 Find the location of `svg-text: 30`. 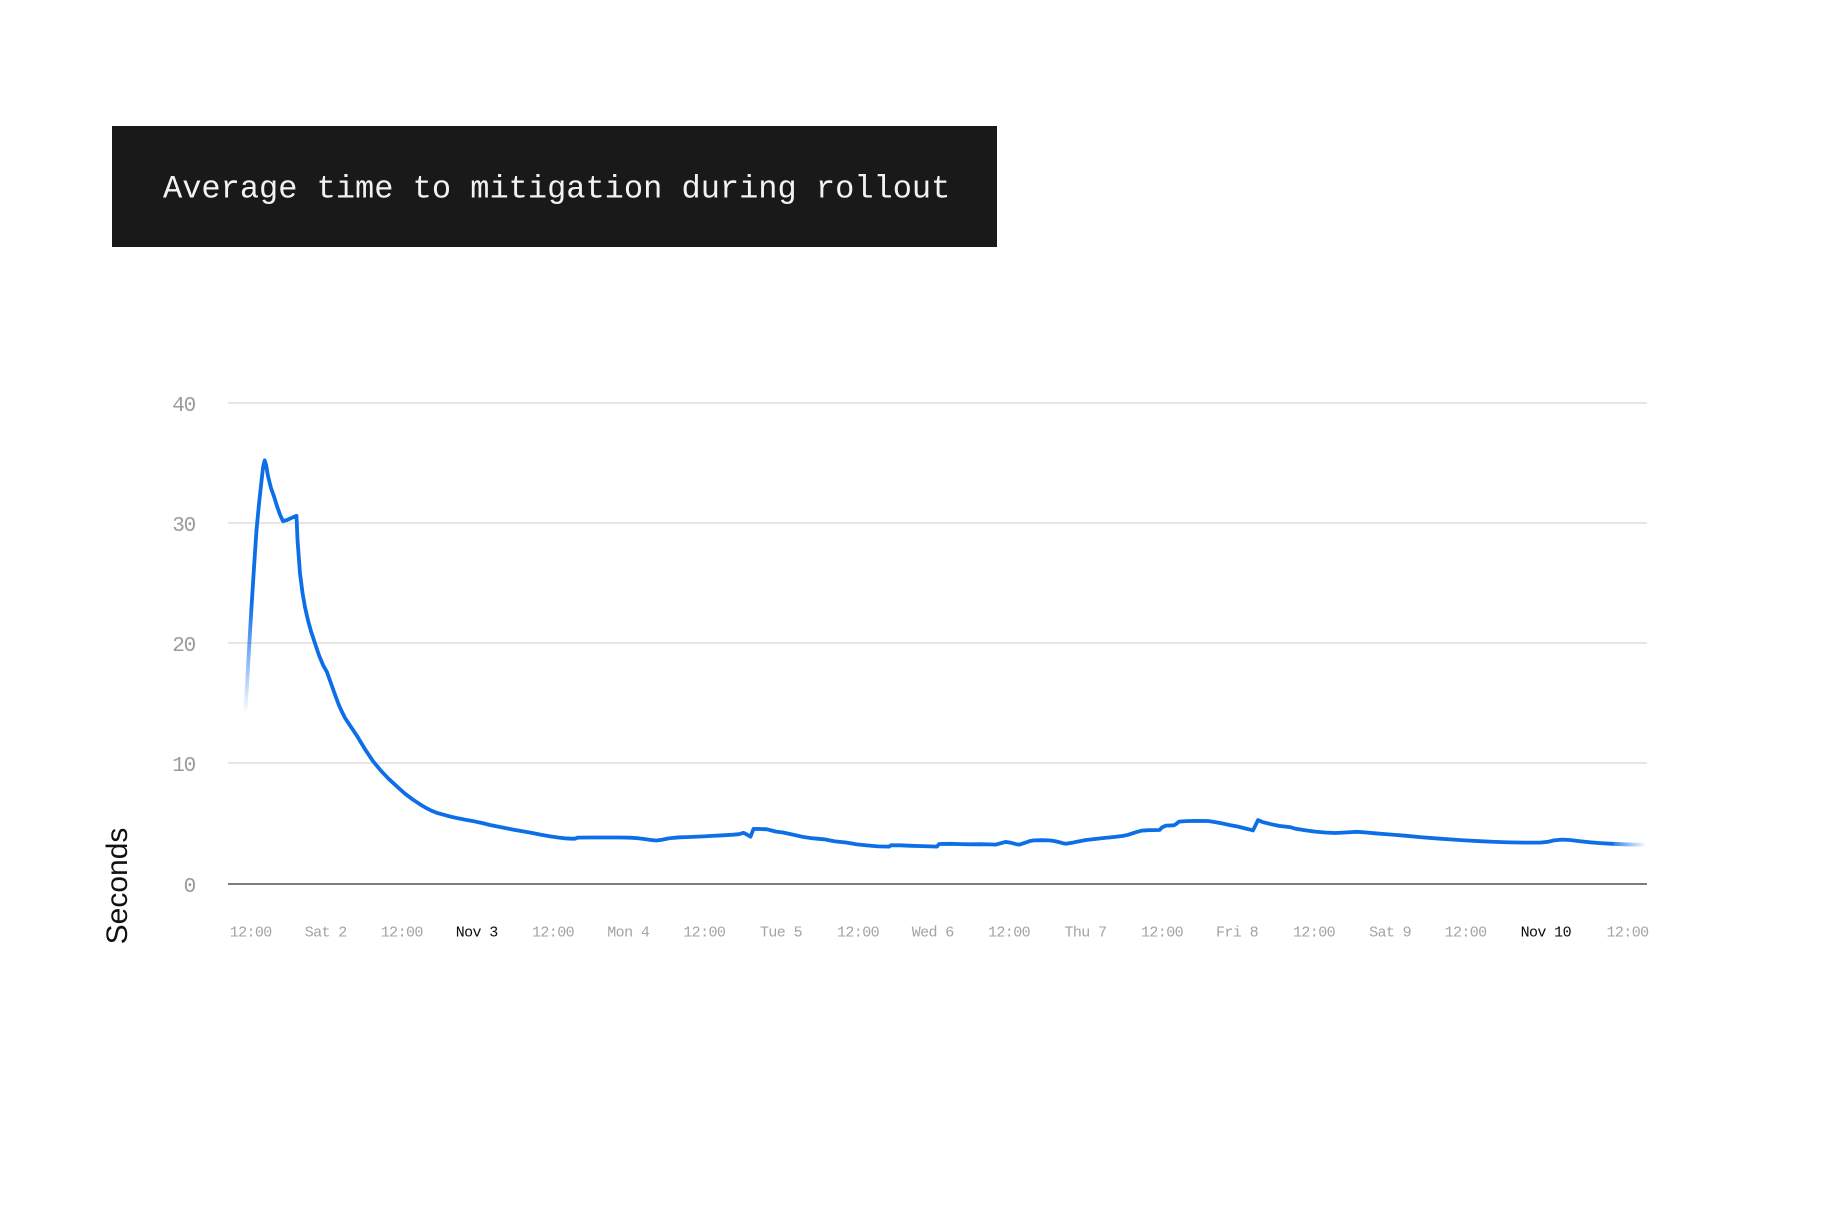

svg-text: 30 is located at coordinates (183, 526).